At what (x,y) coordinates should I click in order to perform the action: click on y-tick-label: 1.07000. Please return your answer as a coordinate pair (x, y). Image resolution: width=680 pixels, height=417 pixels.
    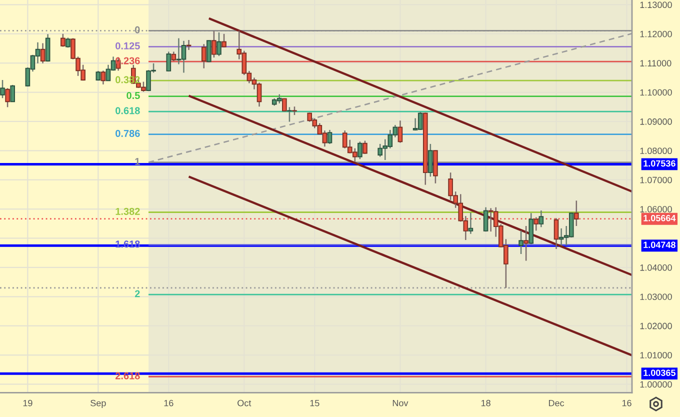
    Looking at the image, I should click on (656, 180).